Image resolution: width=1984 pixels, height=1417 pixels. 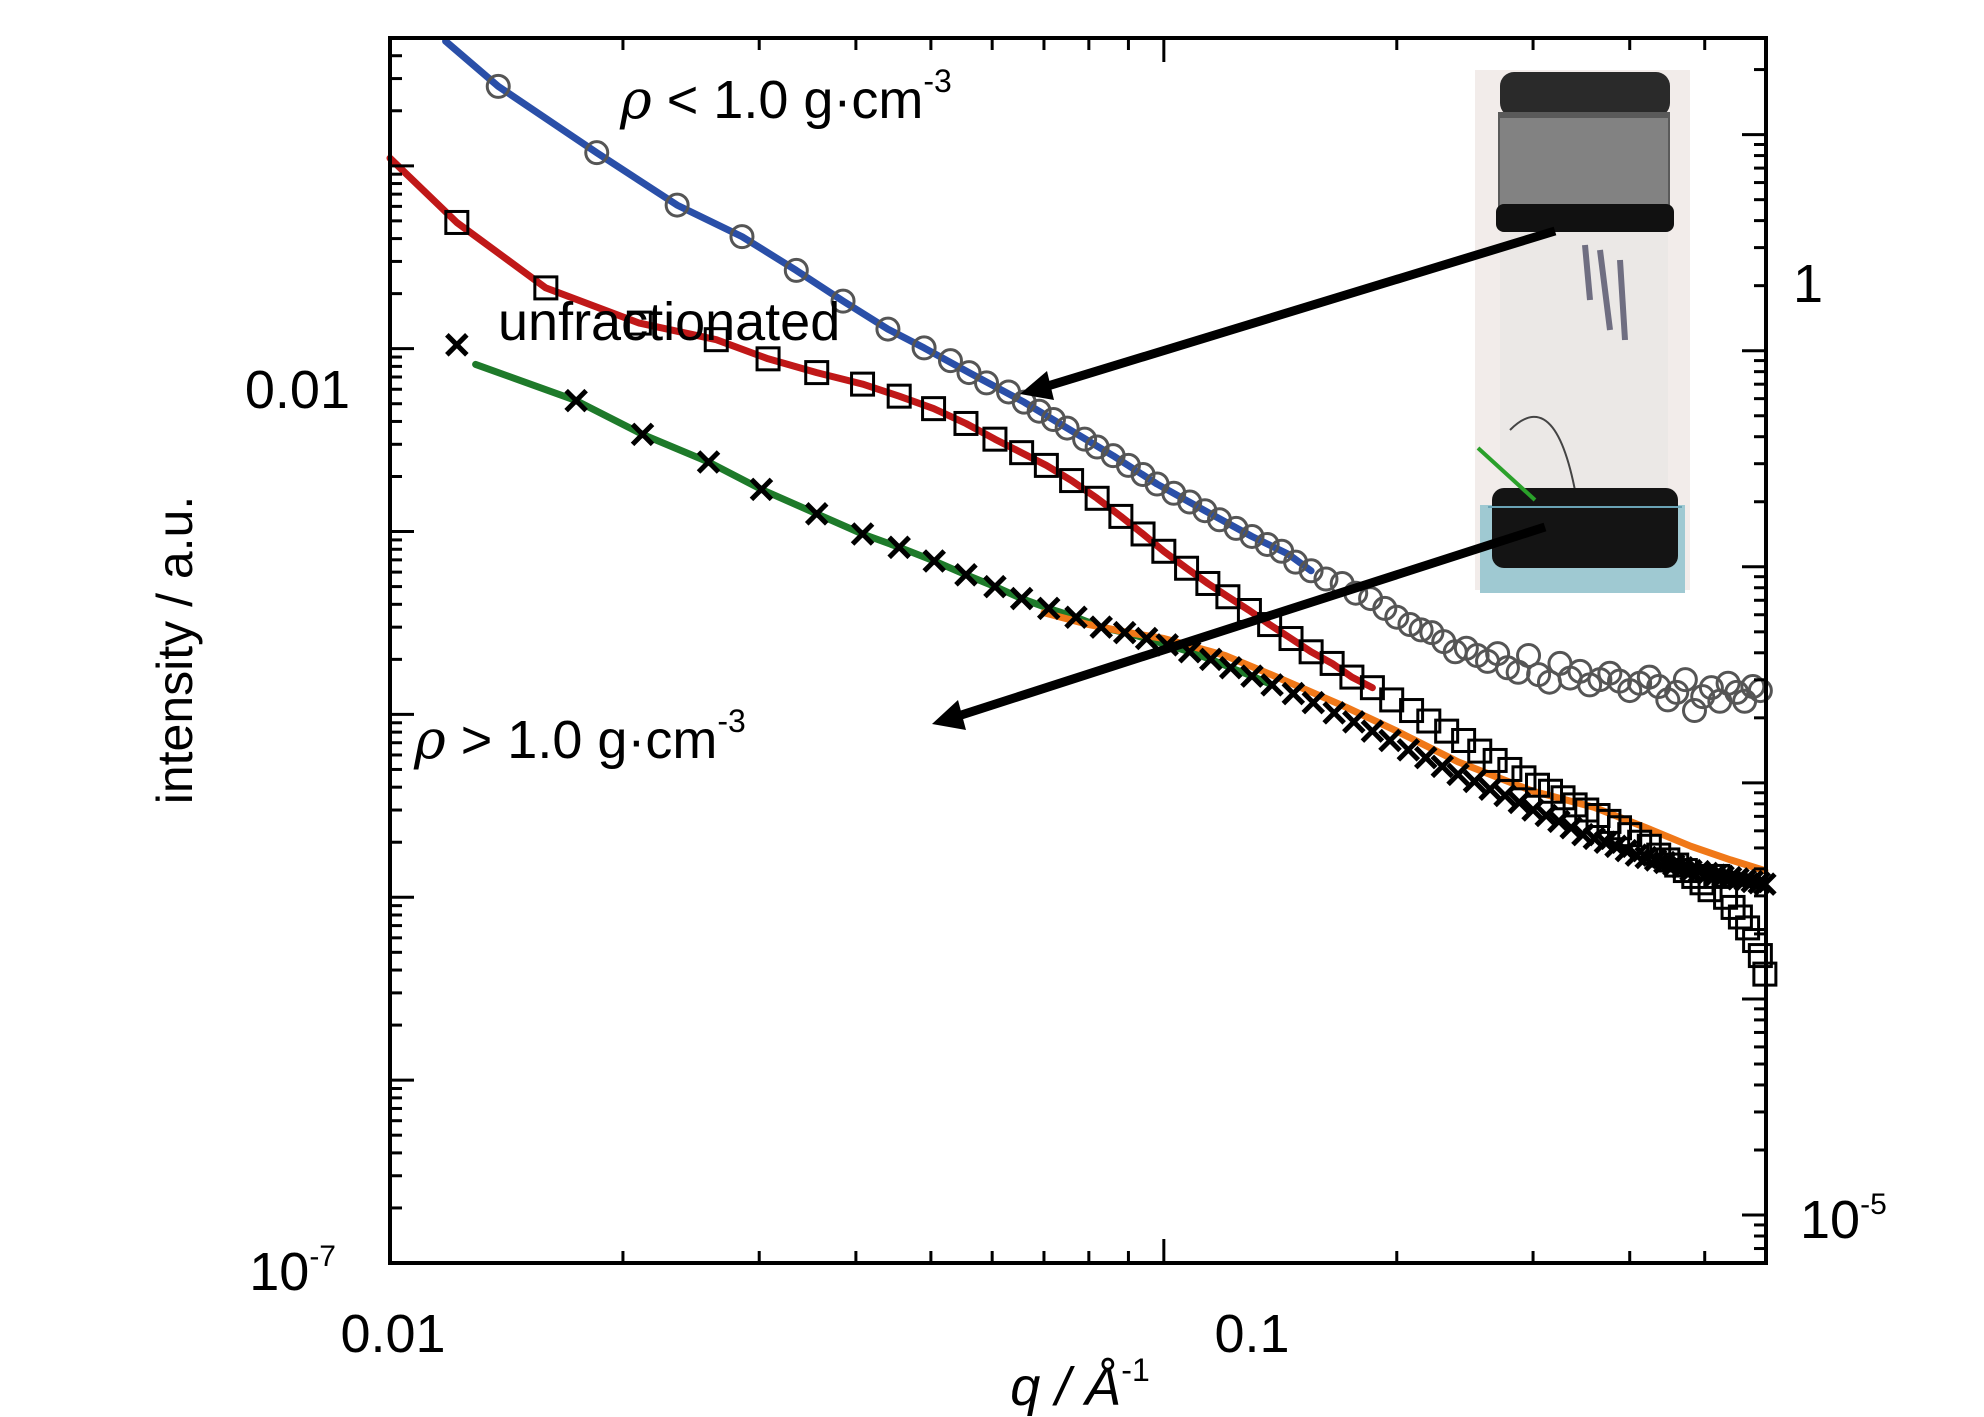 What do you see at coordinates (1080, 1384) in the screenshot?
I see `x-axis-label: q / Å-1` at bounding box center [1080, 1384].